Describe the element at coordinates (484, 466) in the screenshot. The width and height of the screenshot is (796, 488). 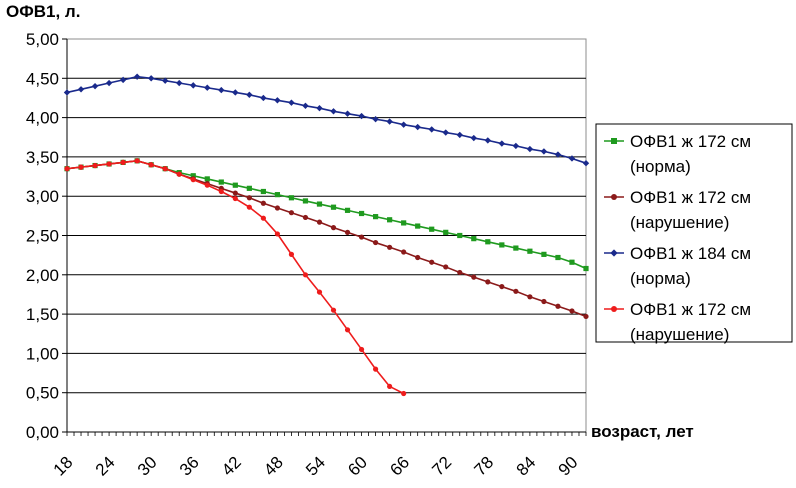
I see `x-tick-label: 78` at that location.